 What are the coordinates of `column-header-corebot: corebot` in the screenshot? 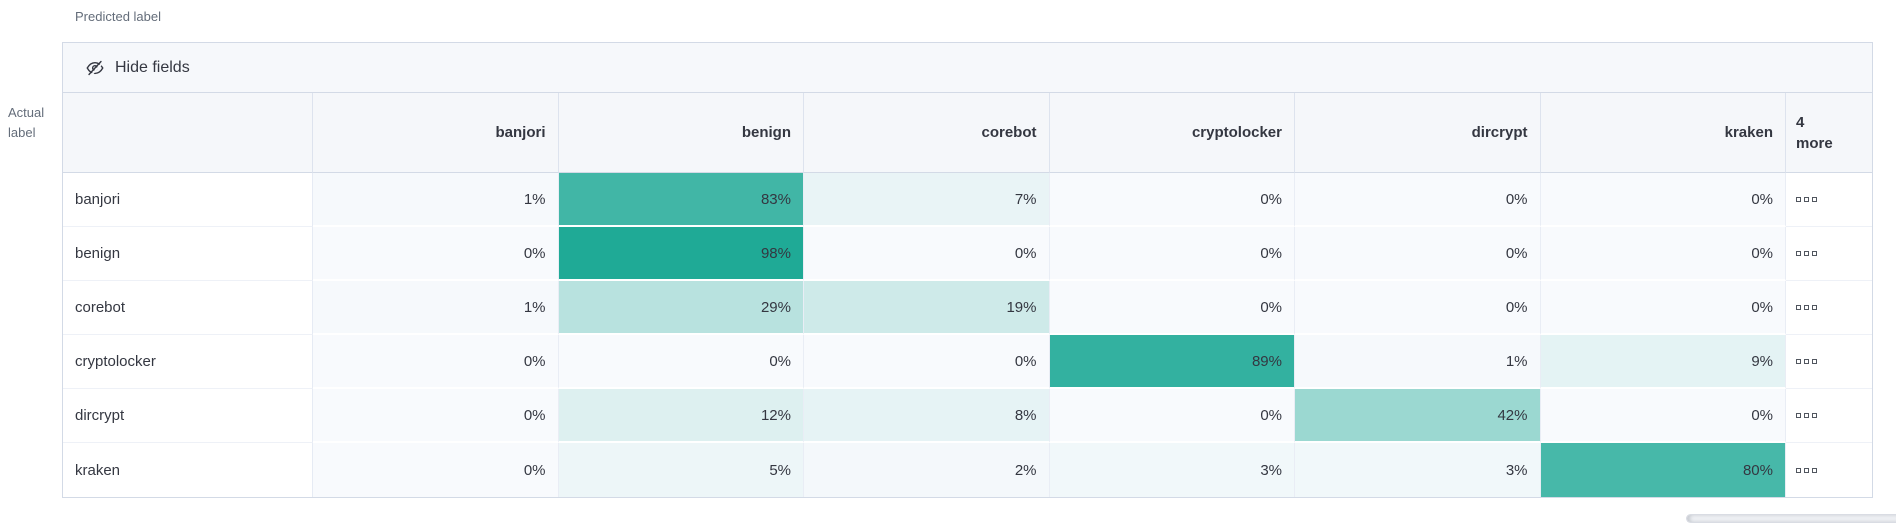 It's located at (927, 133).